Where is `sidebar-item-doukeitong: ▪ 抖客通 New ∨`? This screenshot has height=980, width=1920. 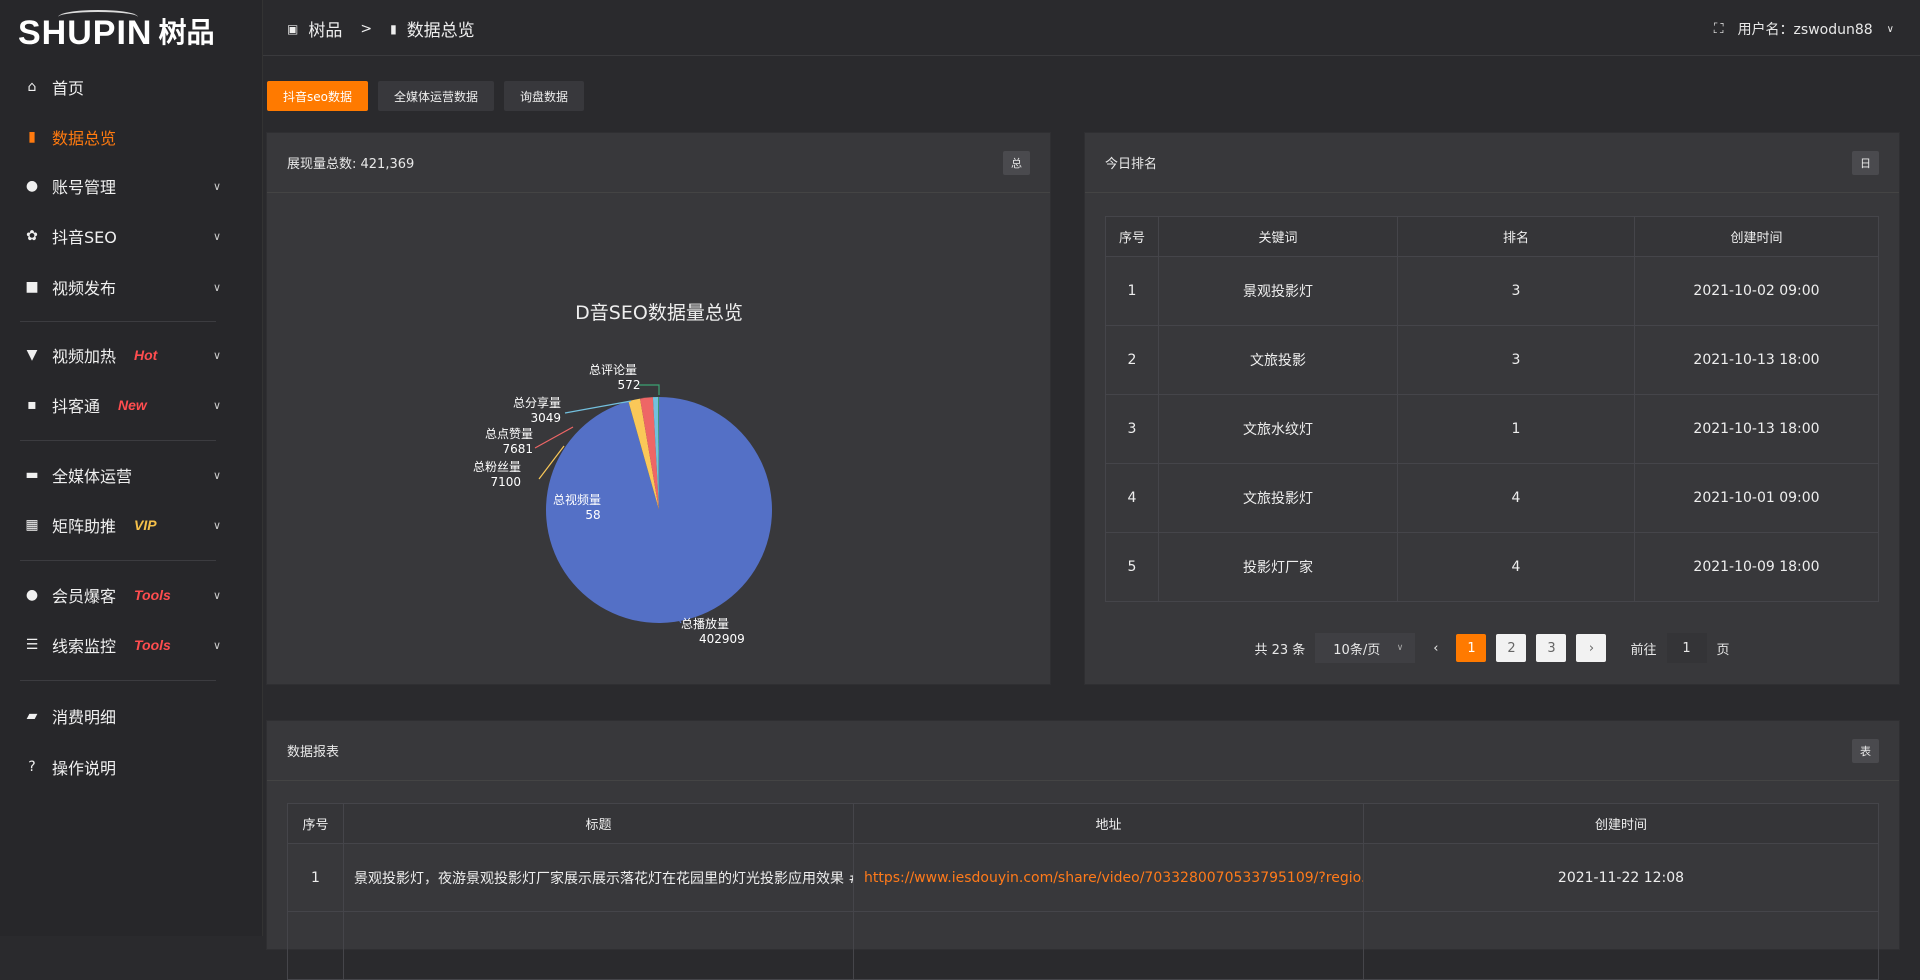 sidebar-item-doukeitong: ▪ 抖客通 New ∨ is located at coordinates (131, 405).